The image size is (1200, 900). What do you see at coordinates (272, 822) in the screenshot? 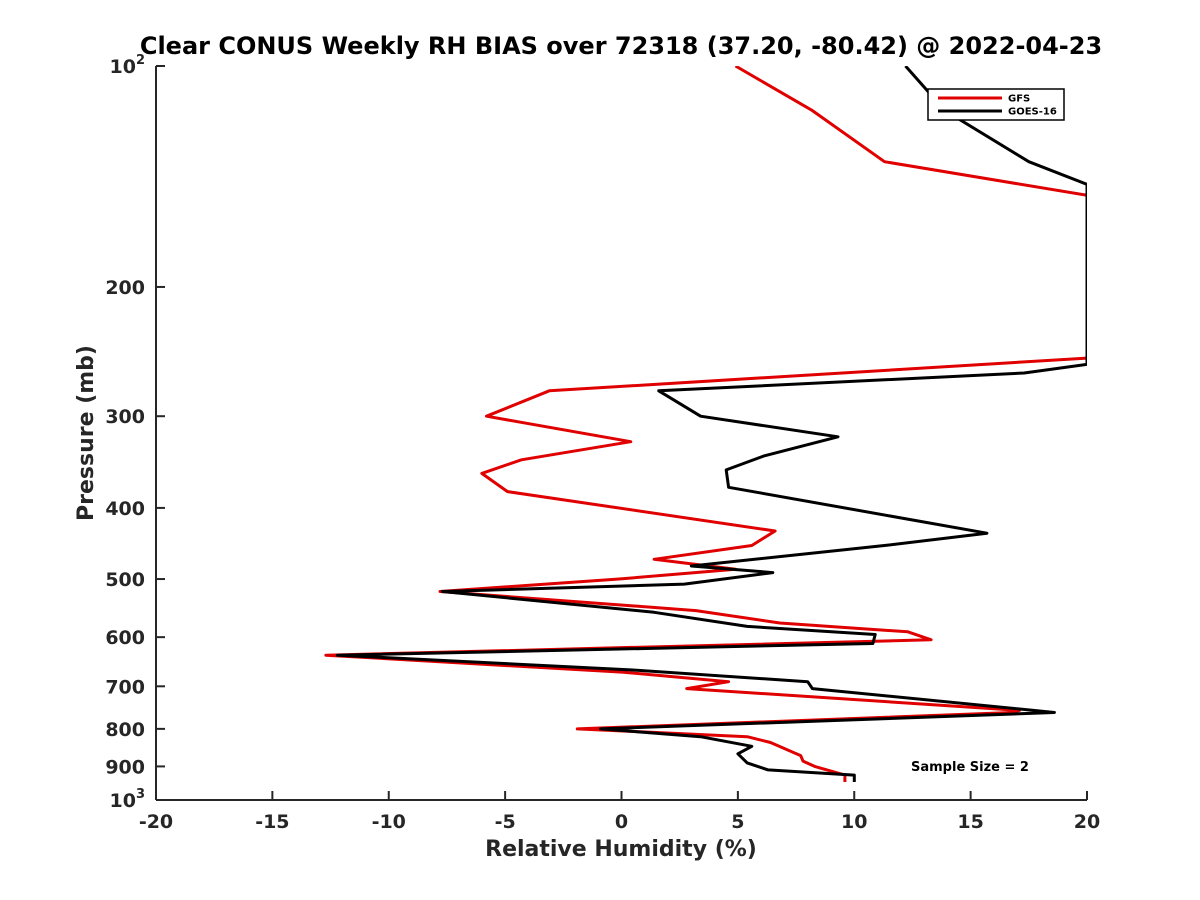
I see `x-tick-label: -15` at bounding box center [272, 822].